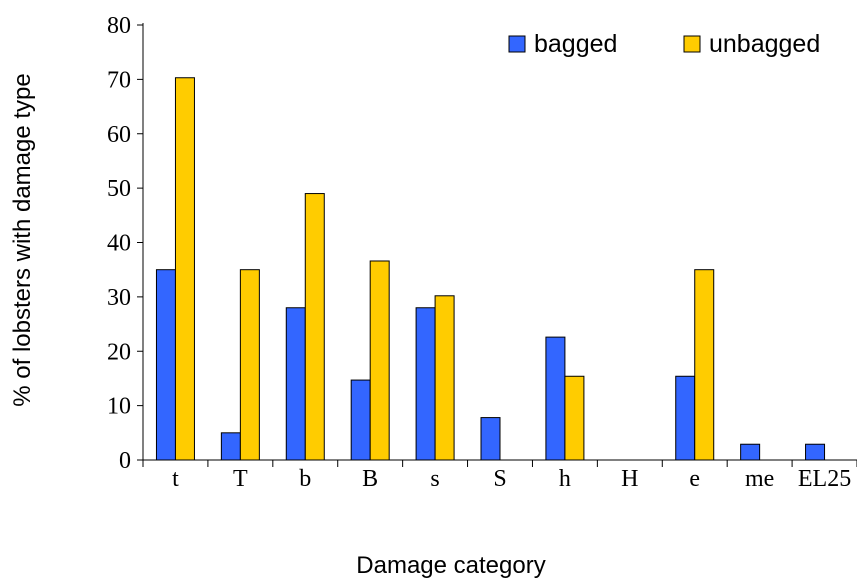  I want to click on category-label: s, so click(434, 479).